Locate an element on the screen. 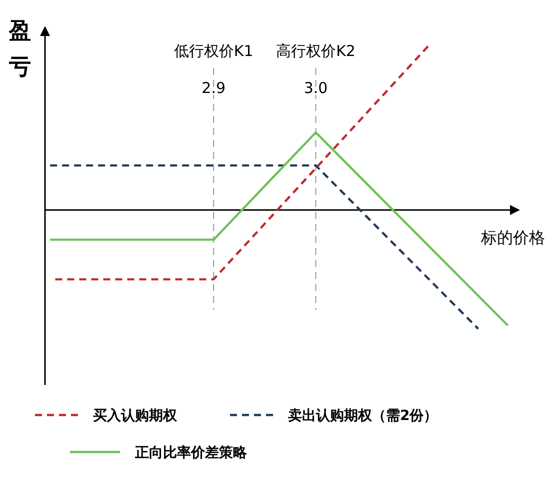 This screenshot has height=477, width=555. ref-line-label: 低行权价K1 is located at coordinates (214, 51).